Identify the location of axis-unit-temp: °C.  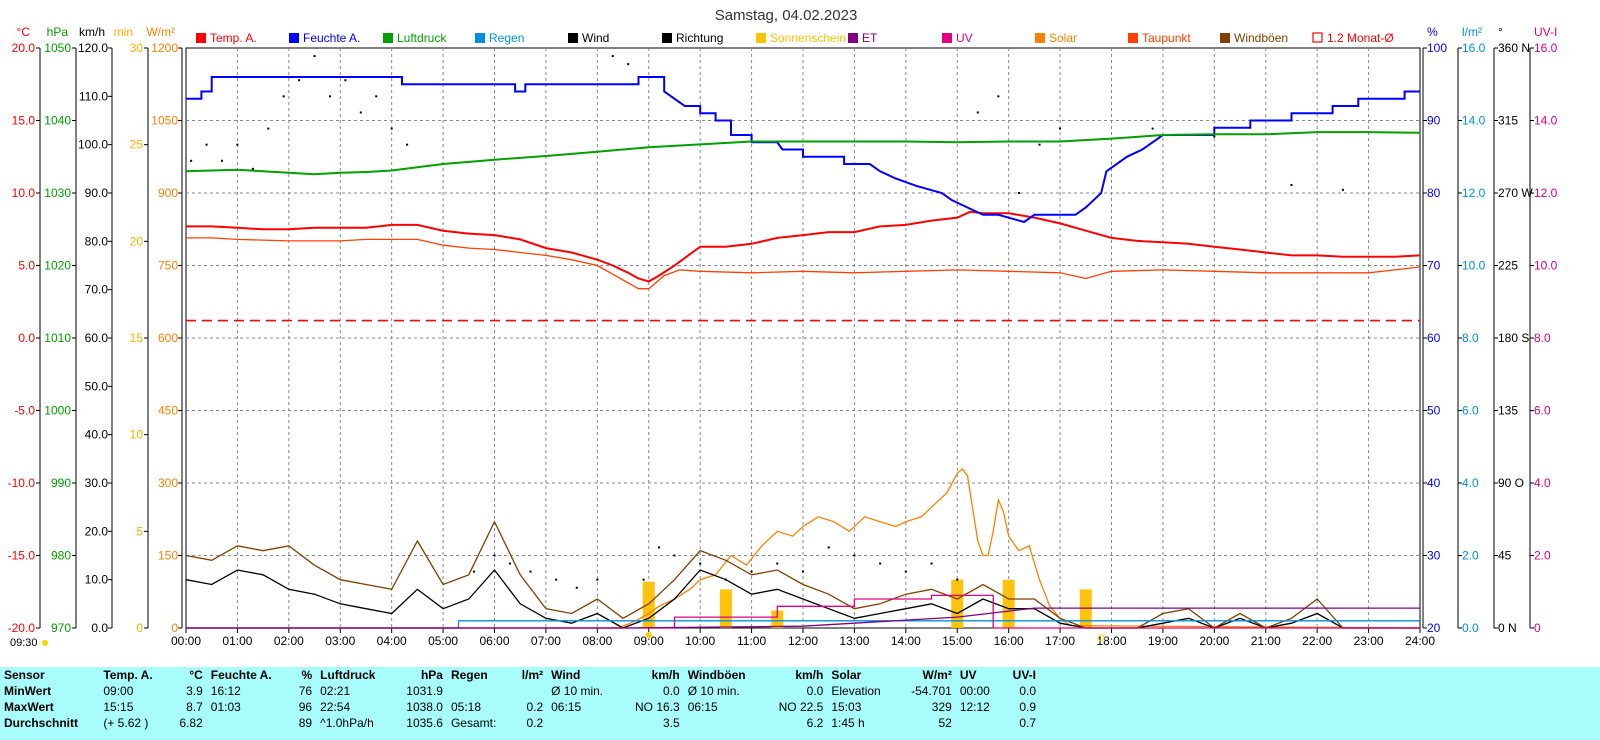
(24, 32).